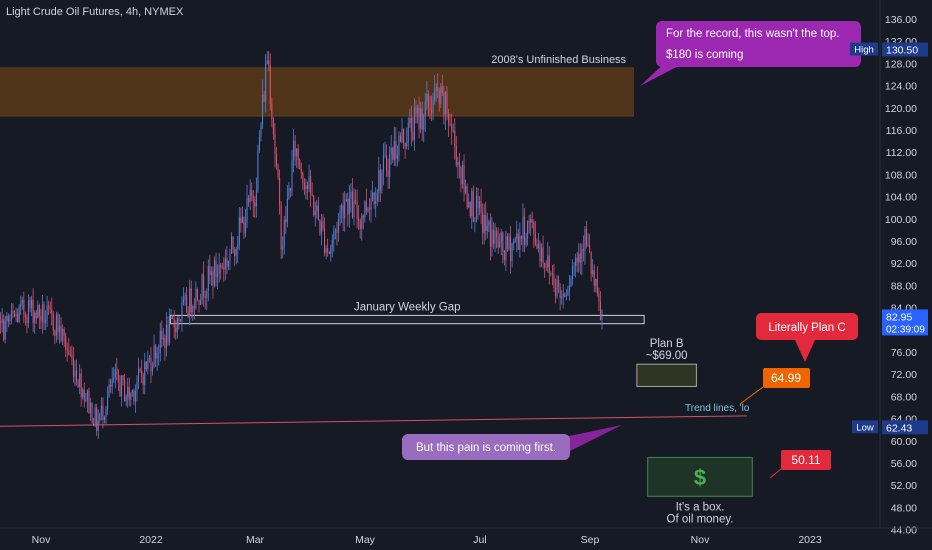 This screenshot has height=550, width=932. Describe the element at coordinates (700, 476) in the screenshot. I see `zone-oil-money-box` at that location.